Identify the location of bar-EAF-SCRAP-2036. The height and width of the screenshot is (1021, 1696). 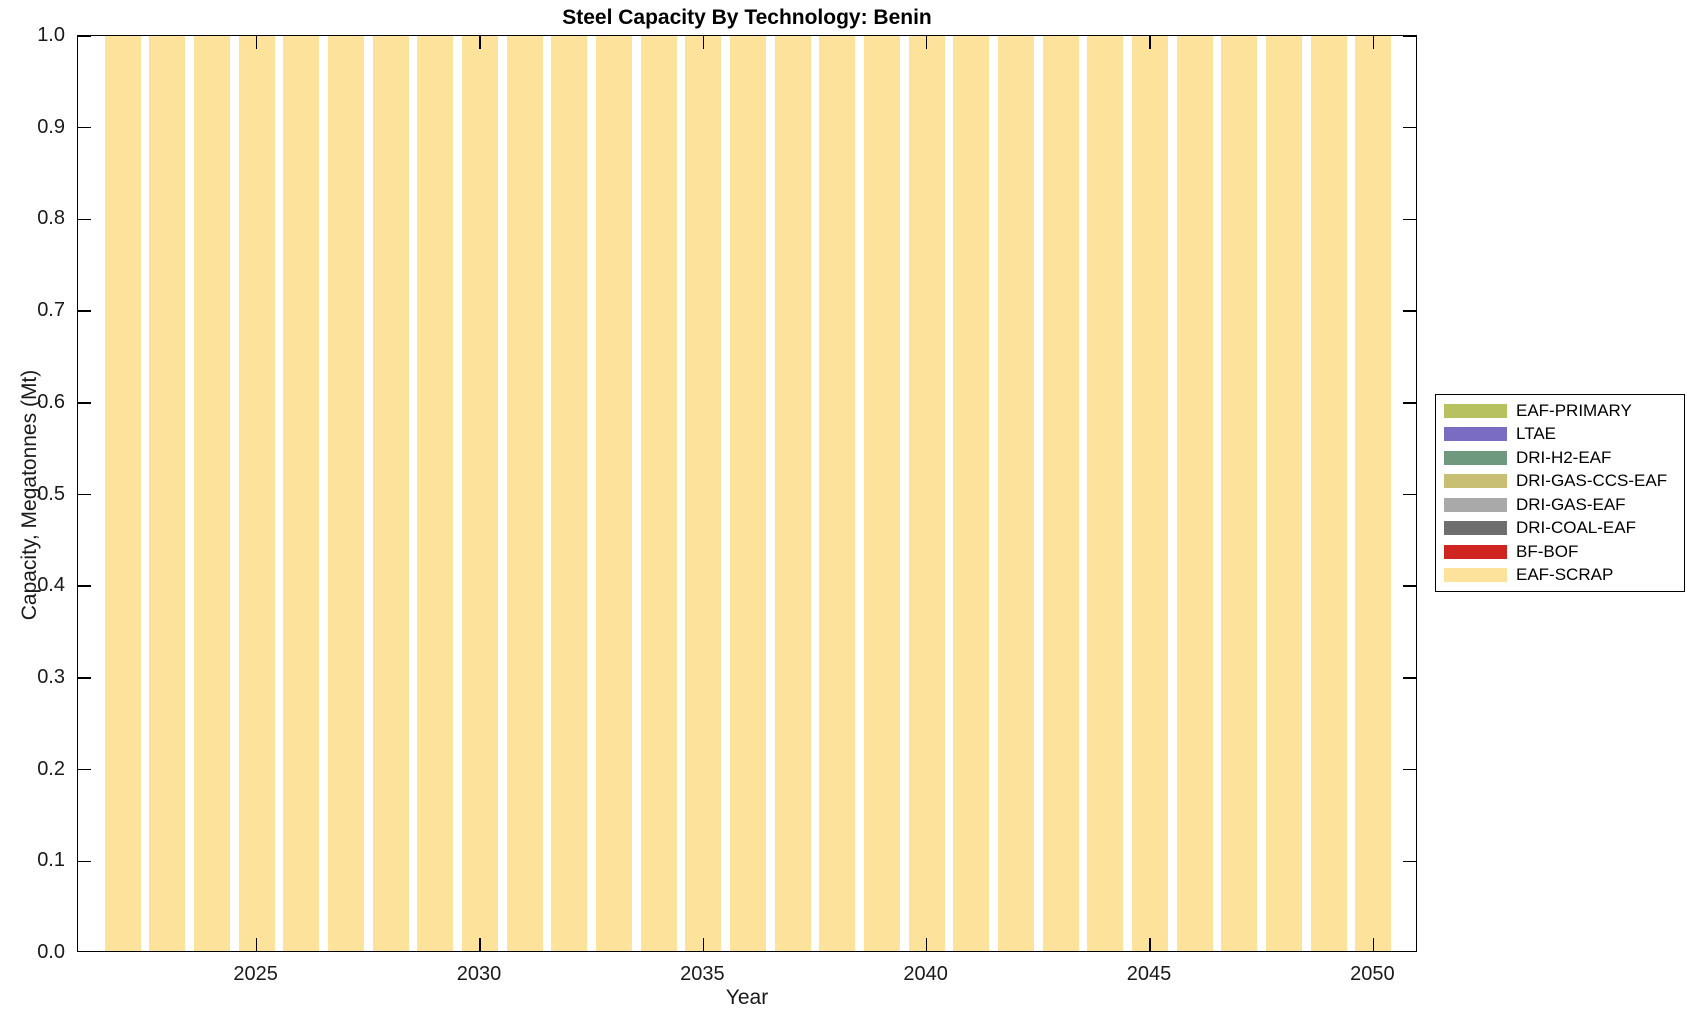
(748, 493).